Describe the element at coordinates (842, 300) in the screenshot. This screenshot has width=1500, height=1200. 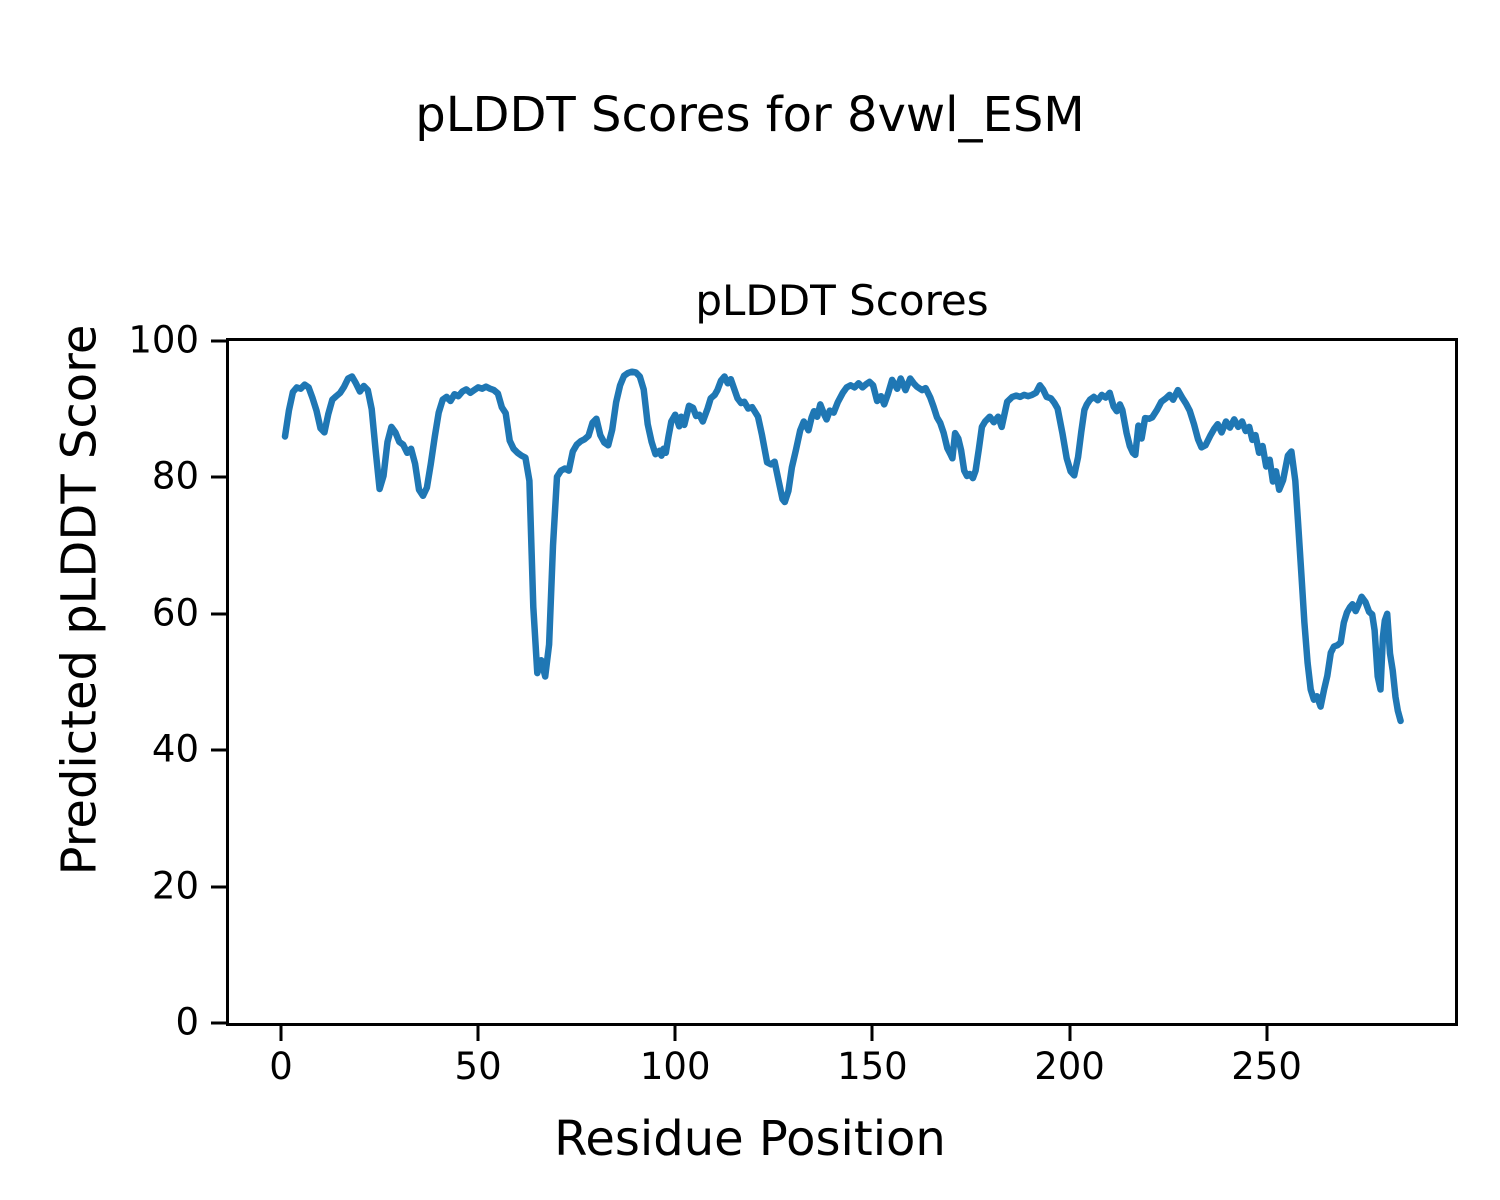
I see `axes-title: pLDDT Scores` at that location.